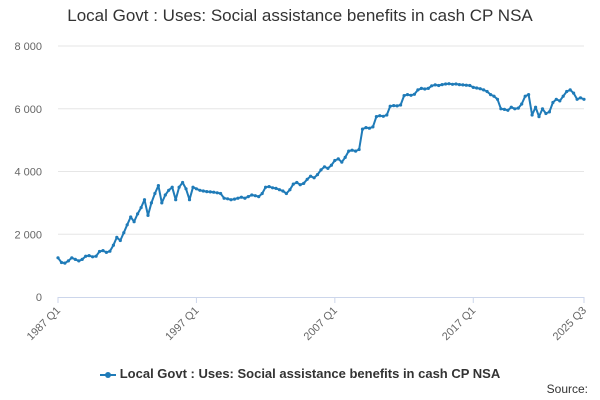  I want to click on source-label: Source:, so click(567, 389).